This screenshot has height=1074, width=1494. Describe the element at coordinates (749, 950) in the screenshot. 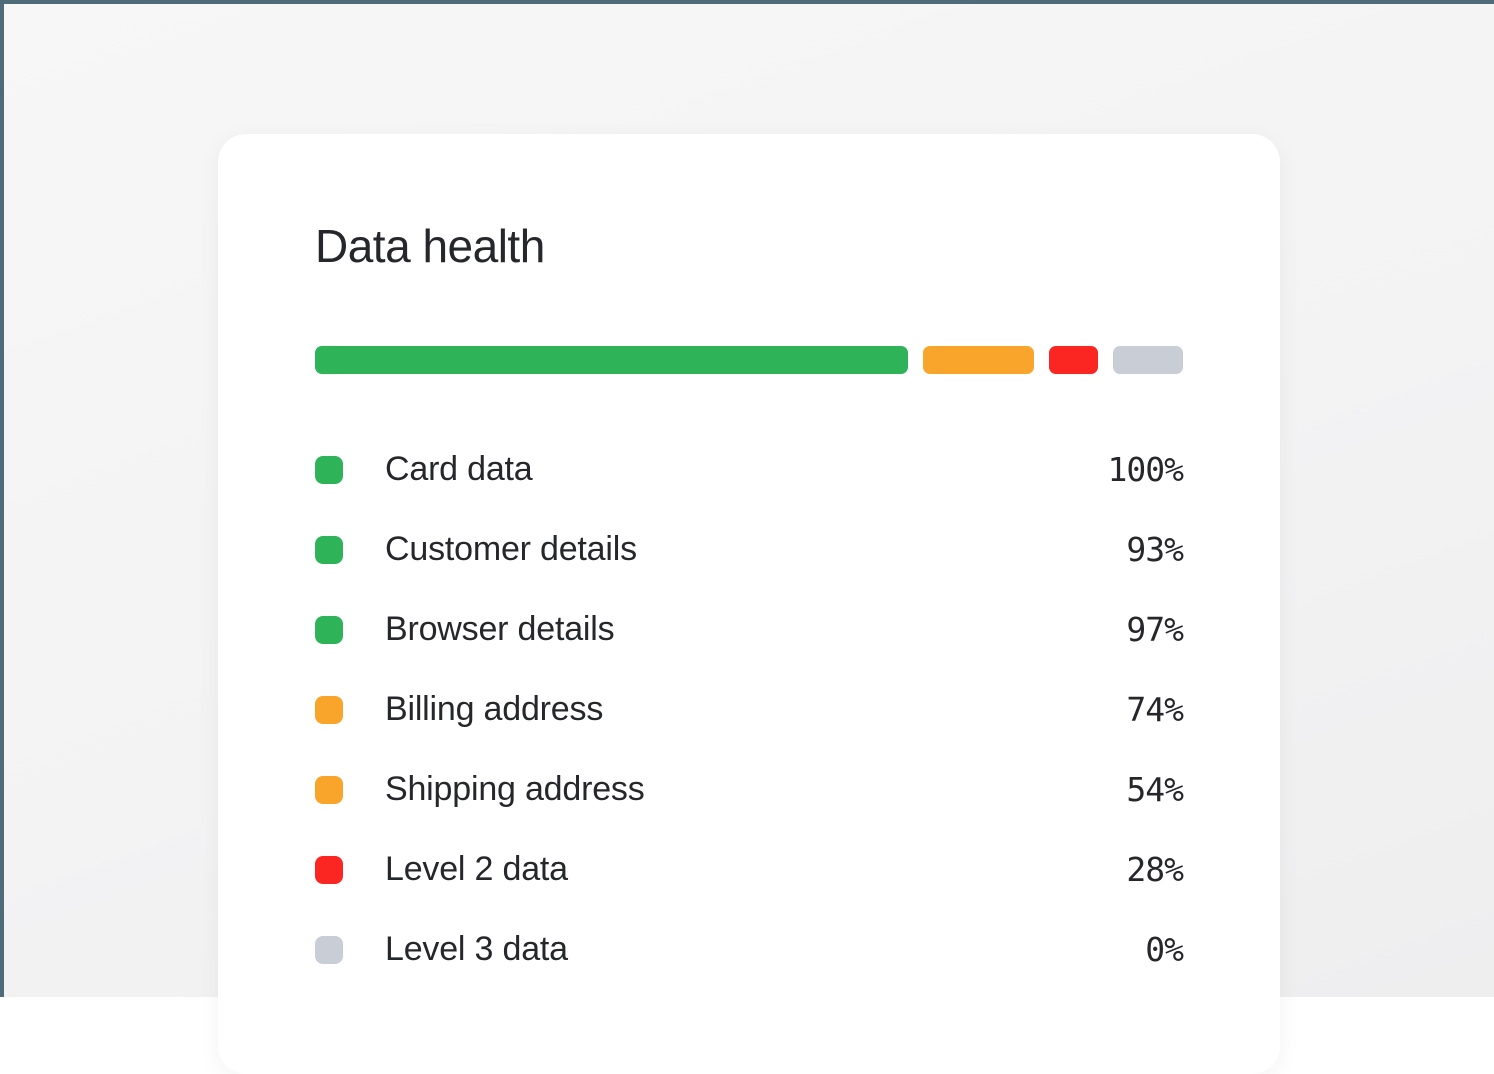

I see `list-item: Level 3 data 0%` at that location.